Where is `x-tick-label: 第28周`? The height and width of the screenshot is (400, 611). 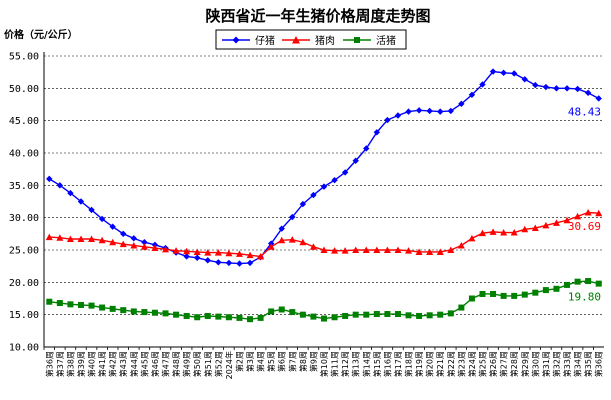 x-tick-label: 第28周 is located at coordinates (514, 364).